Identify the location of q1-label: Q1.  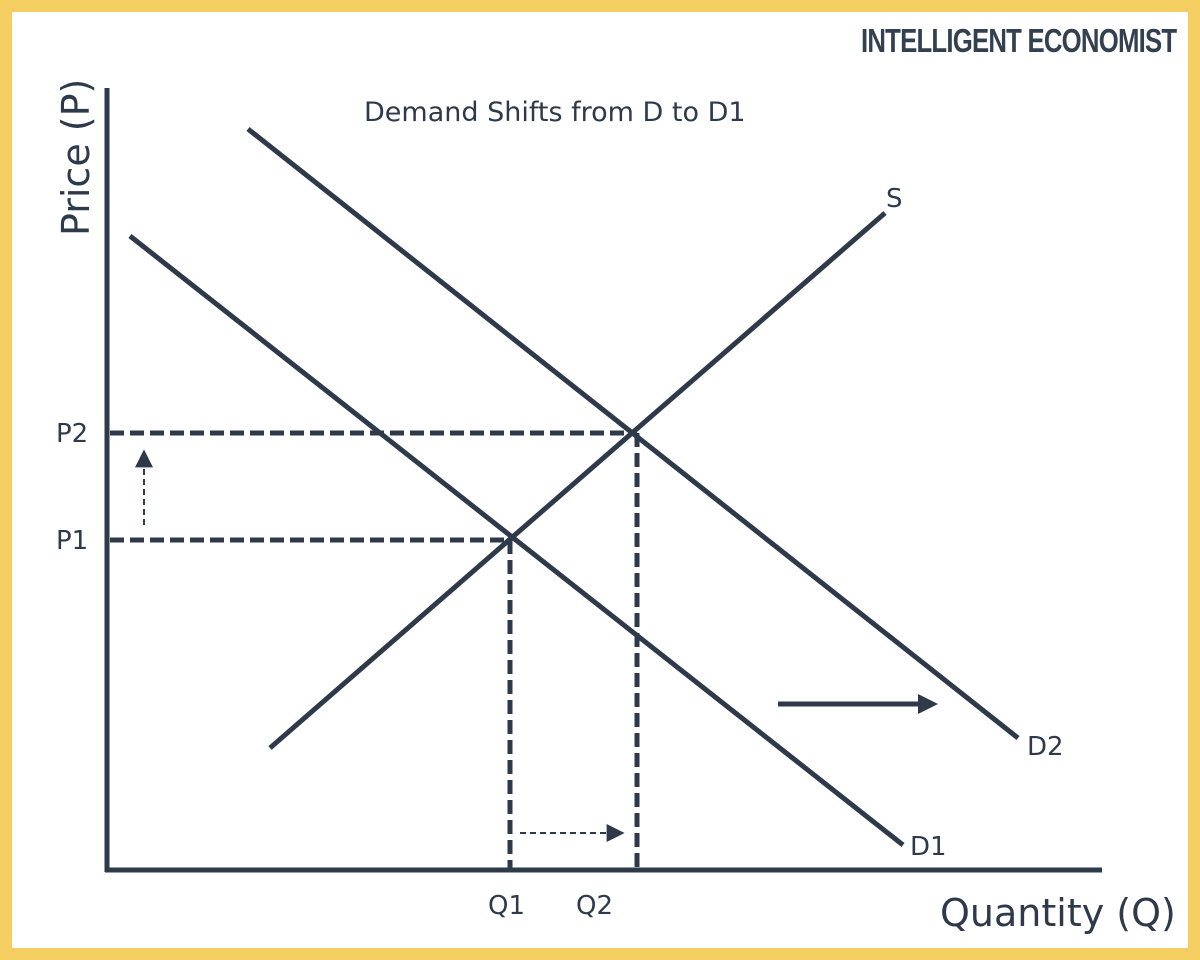
(506, 906).